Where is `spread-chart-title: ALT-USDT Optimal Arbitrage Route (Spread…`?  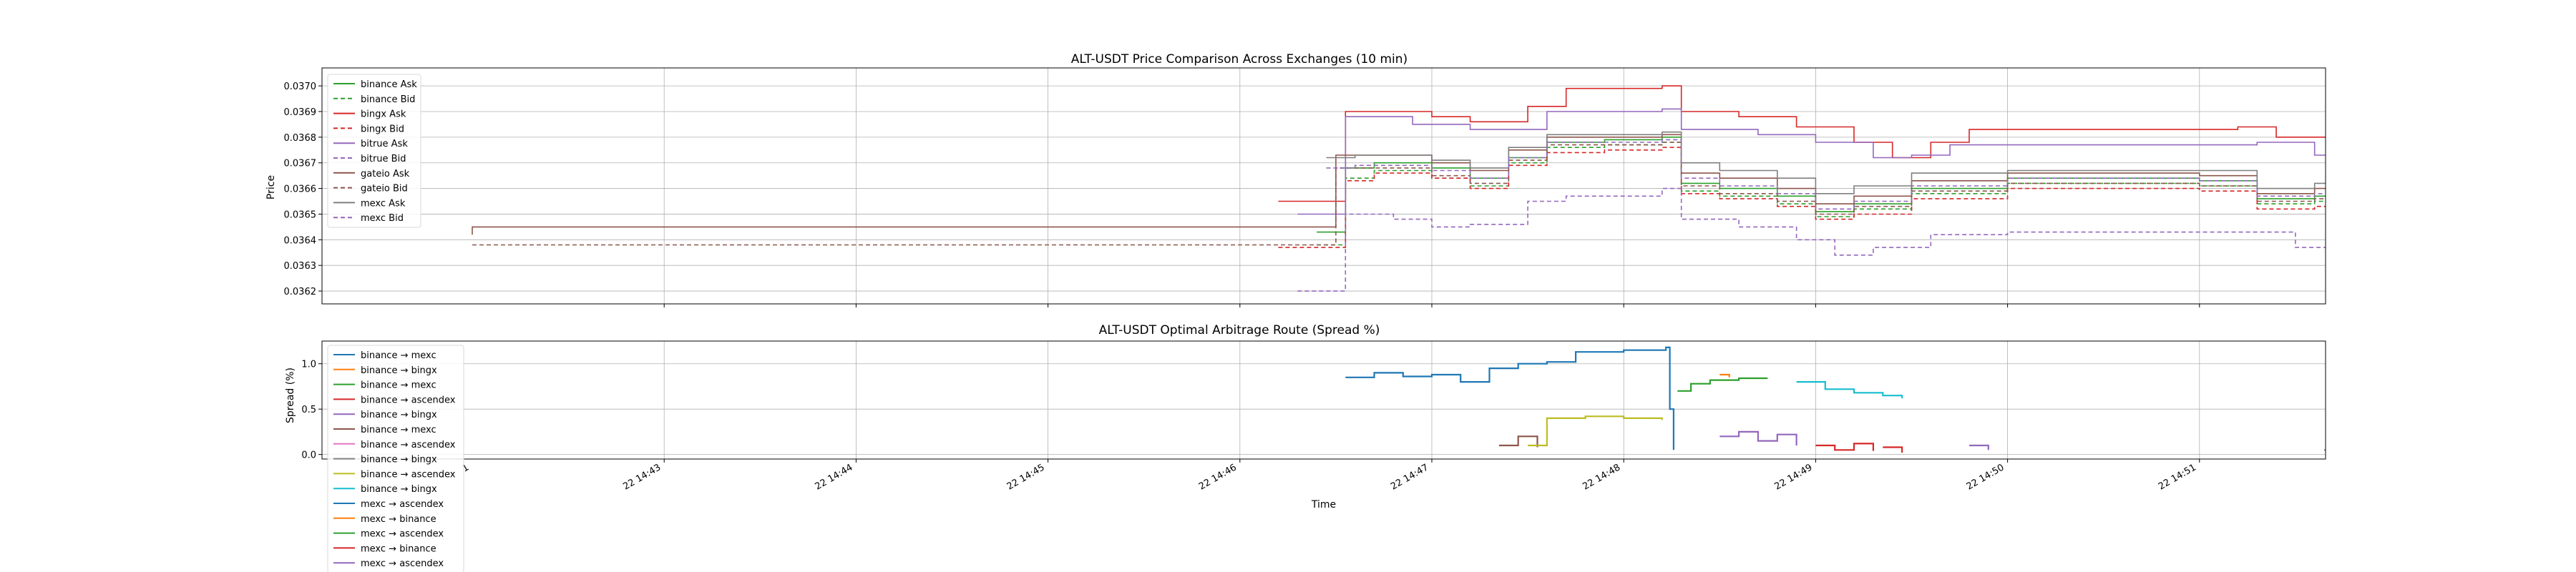
spread-chart-title: ALT-USDT Optimal Arbitrage Route (Spread… is located at coordinates (1239, 330).